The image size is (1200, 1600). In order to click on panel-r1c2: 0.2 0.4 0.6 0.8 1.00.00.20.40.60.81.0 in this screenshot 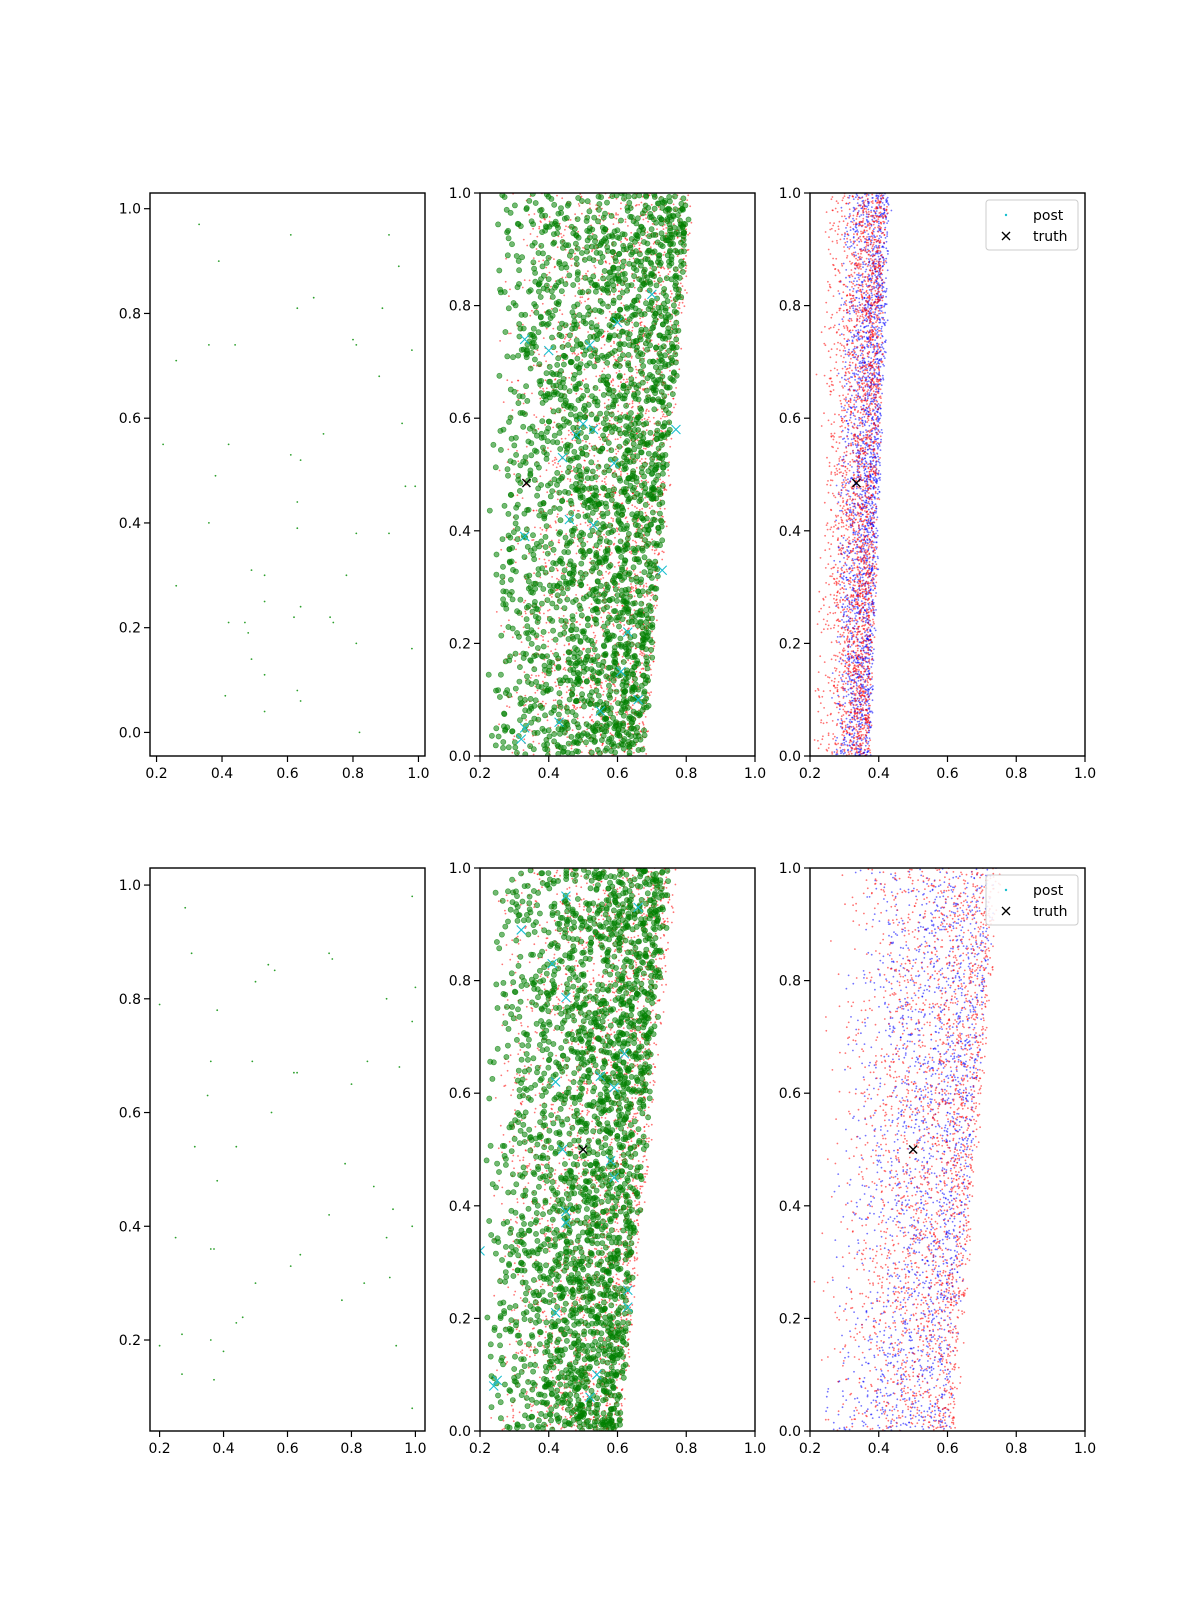, I will do `click(607, 484)`.